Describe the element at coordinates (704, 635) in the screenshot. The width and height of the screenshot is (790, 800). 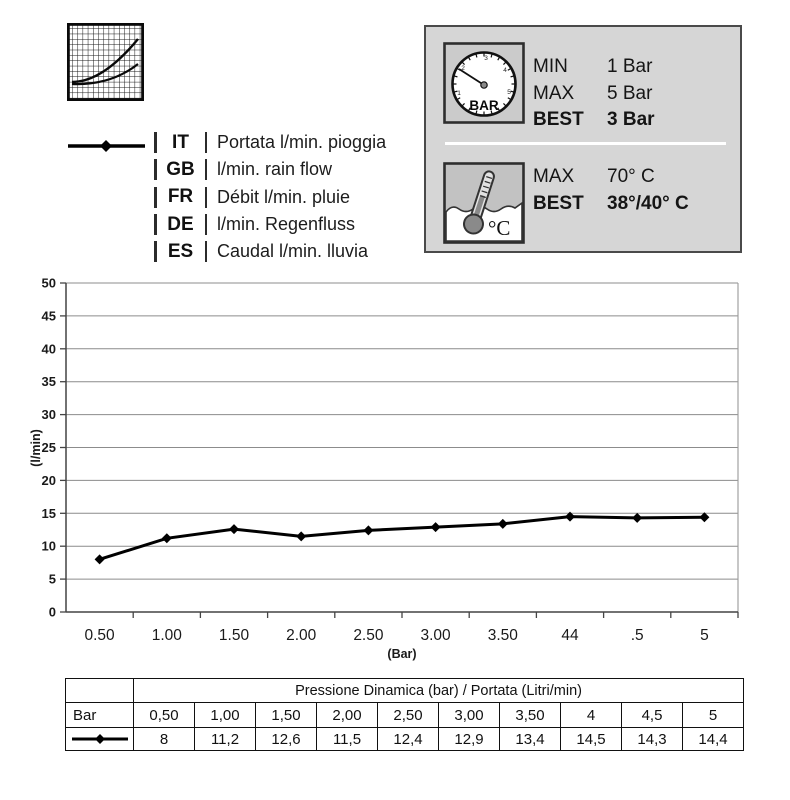
I see `x-axis-tick-label: 5` at that location.